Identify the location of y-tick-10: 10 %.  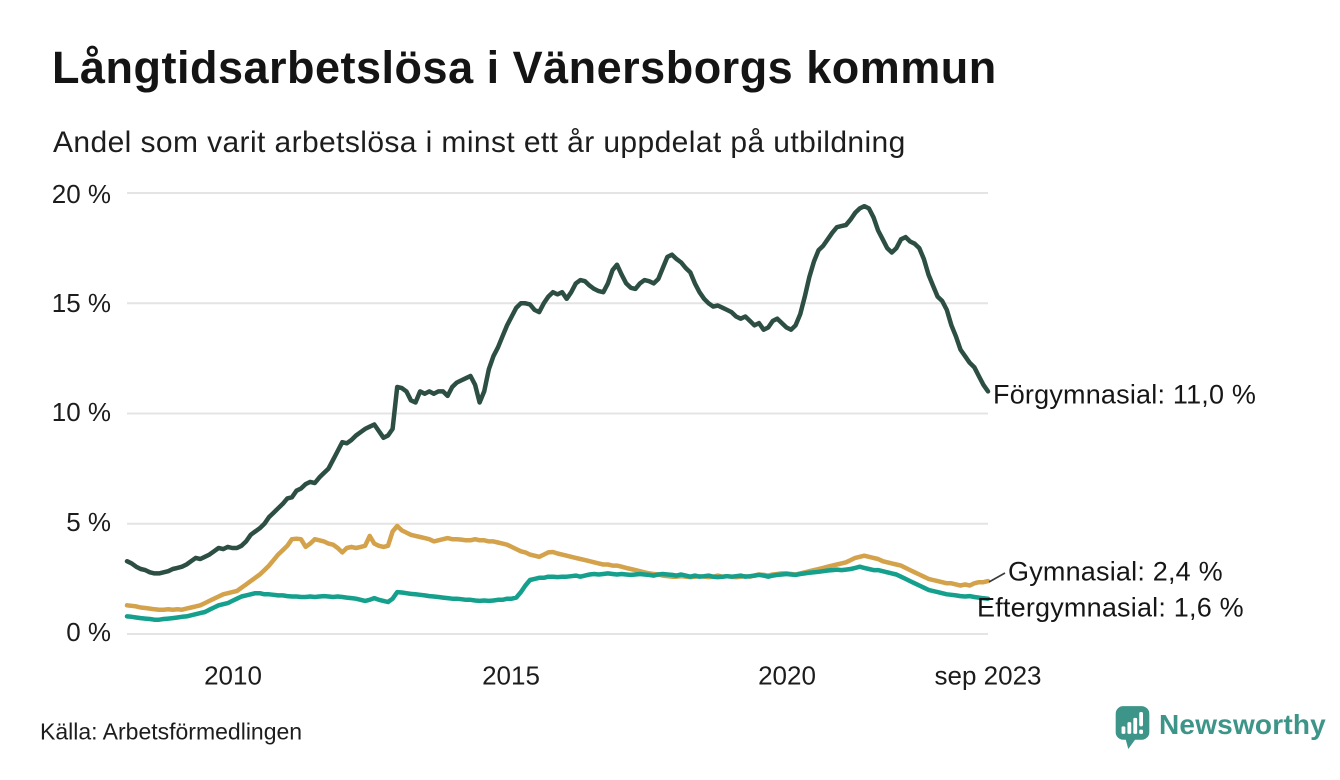
(81, 411).